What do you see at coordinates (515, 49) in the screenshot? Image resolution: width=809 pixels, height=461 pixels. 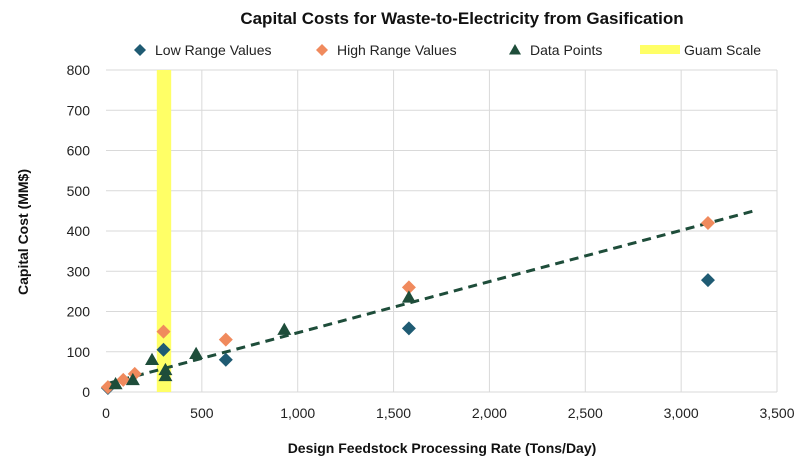 I see `legend-marker-data` at bounding box center [515, 49].